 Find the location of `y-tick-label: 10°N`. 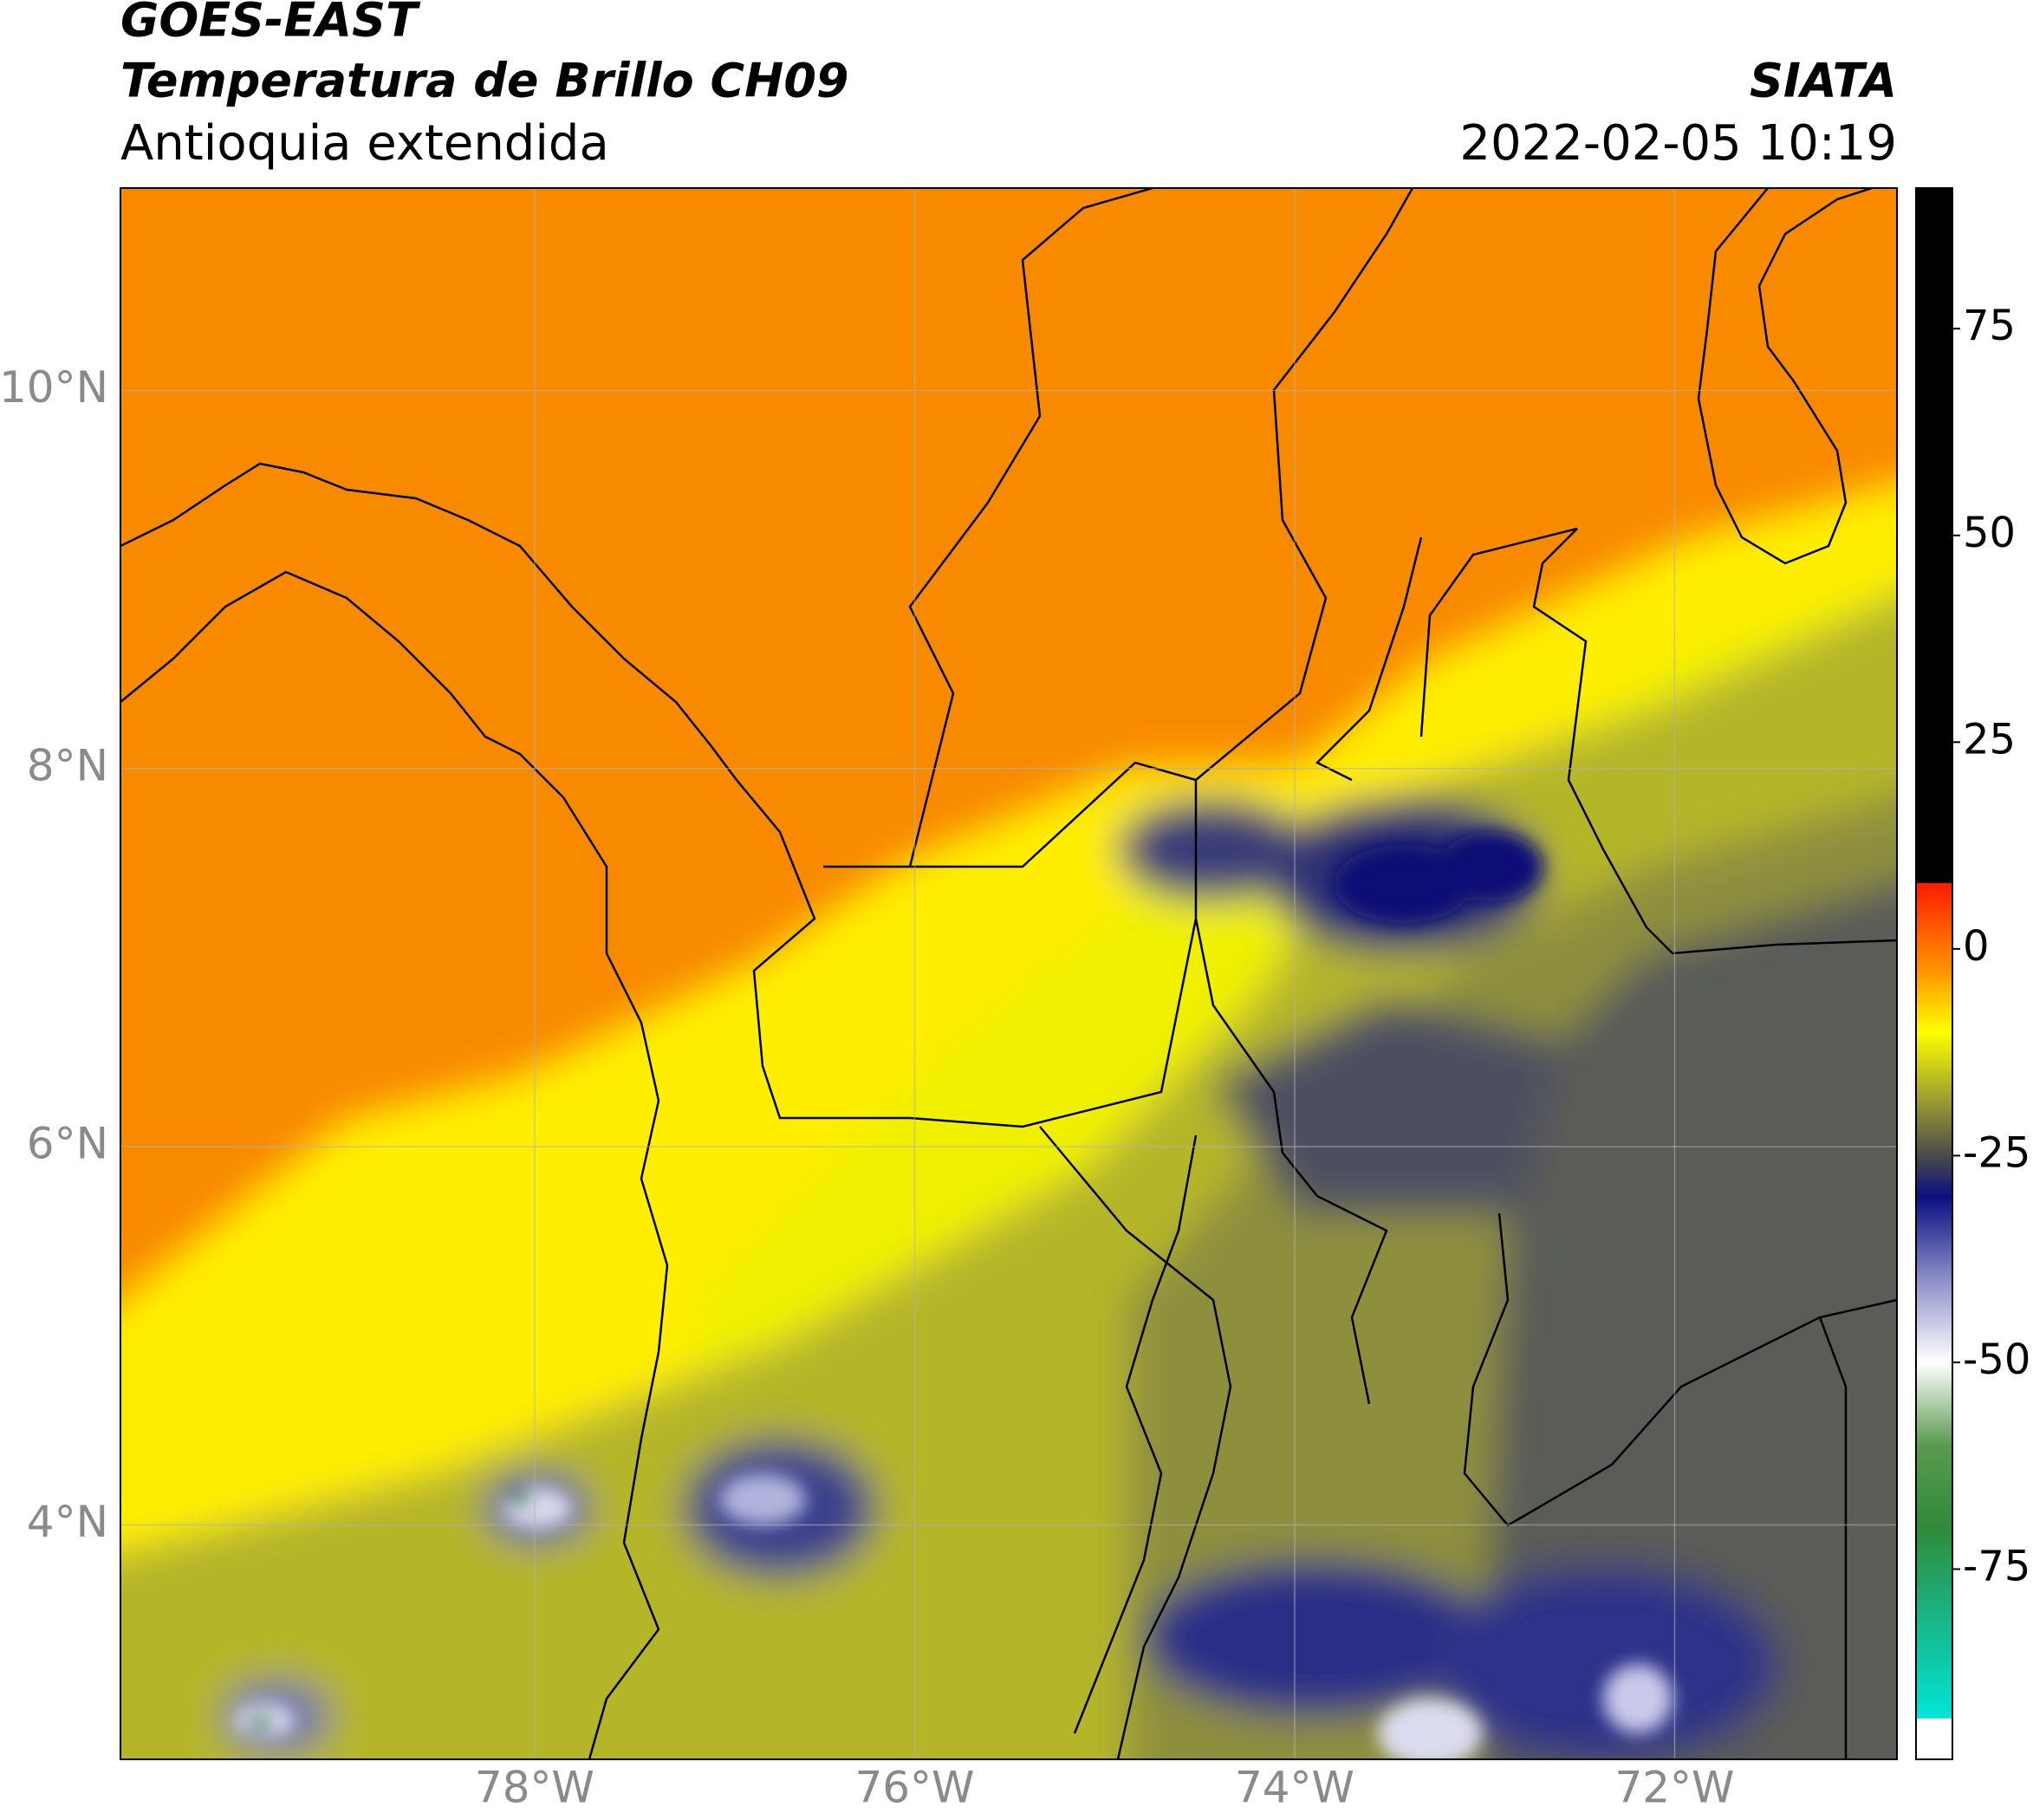

y-tick-label: 10°N is located at coordinates (54, 387).